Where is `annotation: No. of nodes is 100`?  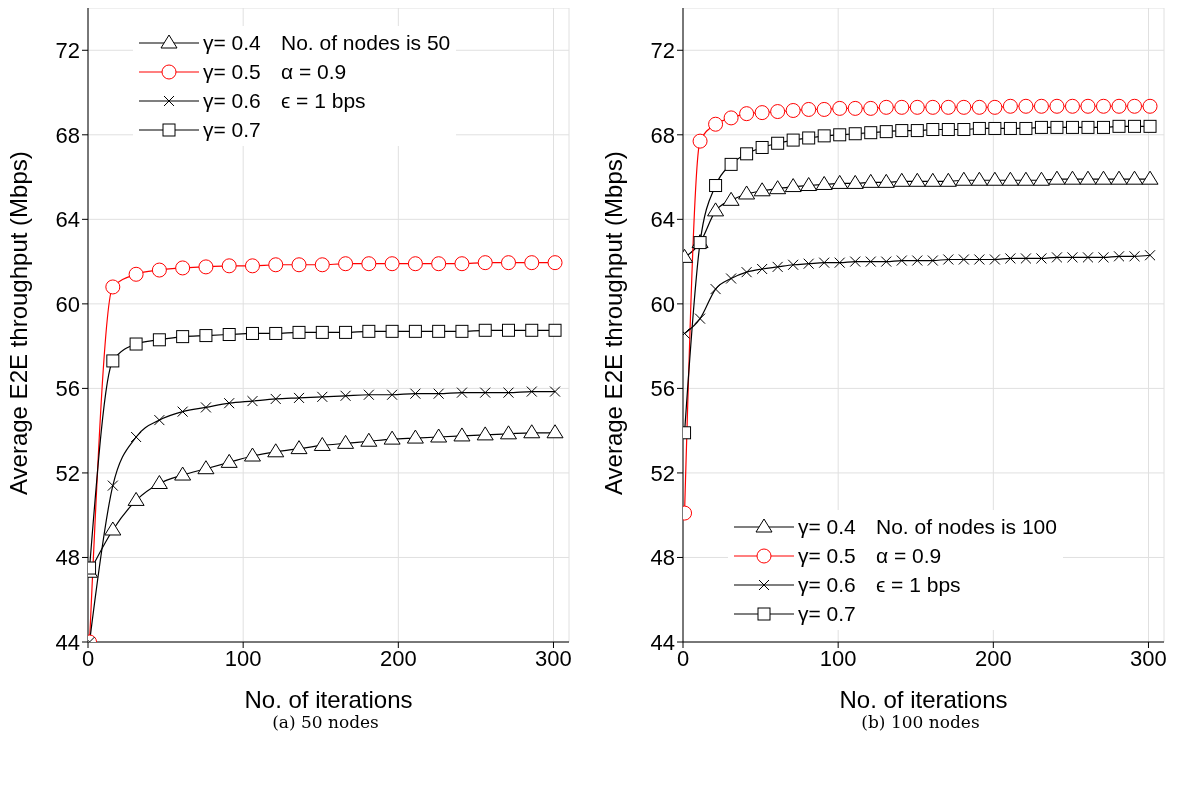
annotation: No. of nodes is 100 is located at coordinates (966, 526).